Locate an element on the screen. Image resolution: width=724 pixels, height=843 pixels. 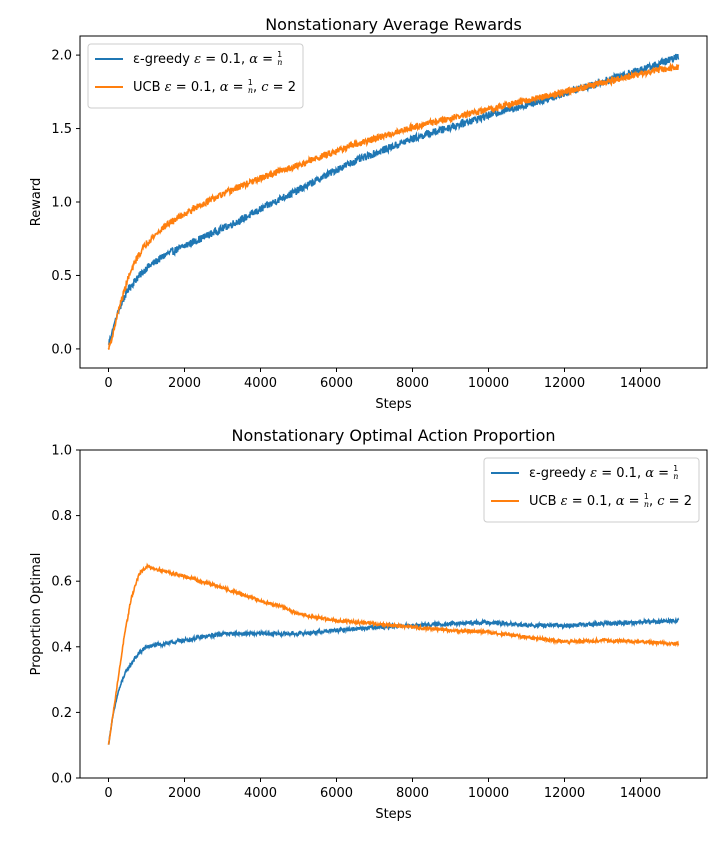
y-axis-label: Reward is located at coordinates (36, 202).